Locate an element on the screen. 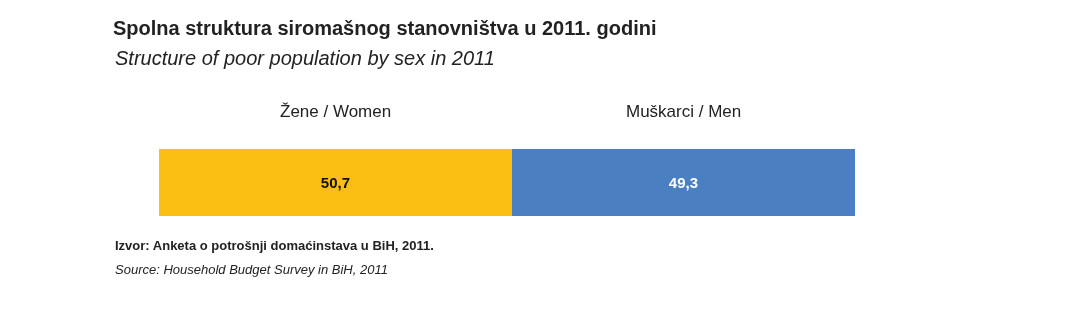  text: Izvor: Anketa o potrošnji domaćinstava u BiH, 2011. is located at coordinates (274, 245).